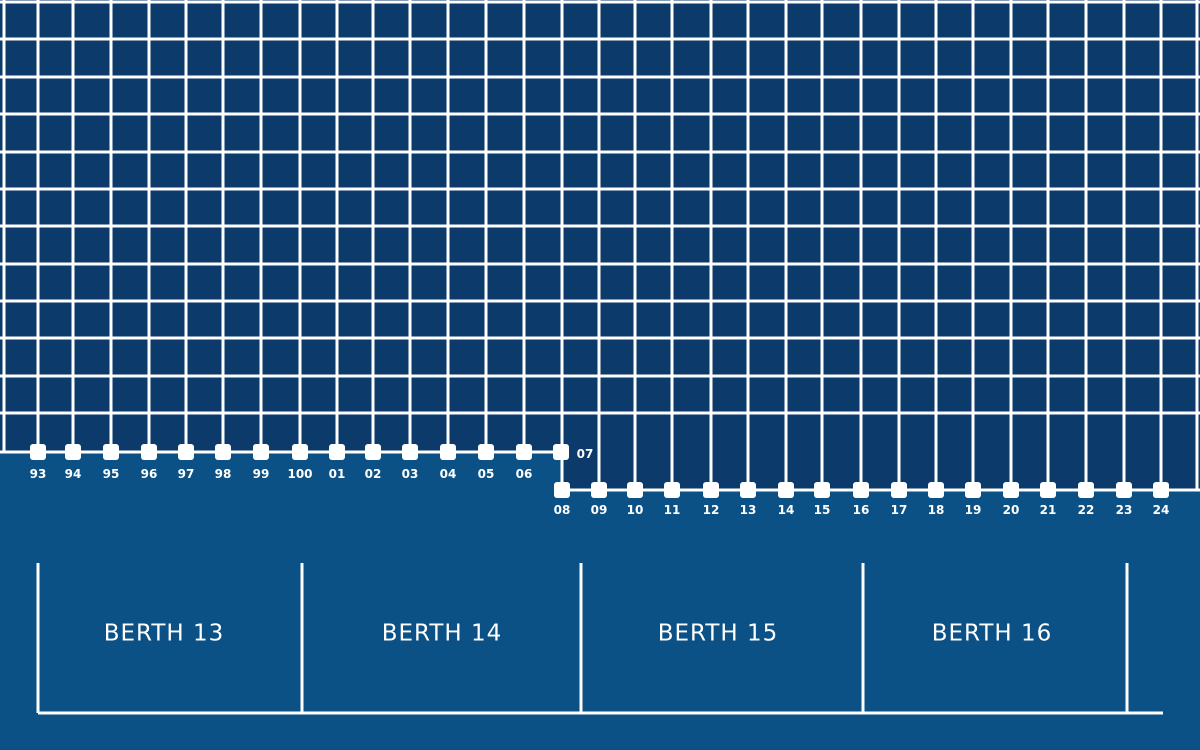 This screenshot has height=750, width=1200. Describe the element at coordinates (711, 510) in the screenshot. I see `bollard-label: 12` at that location.